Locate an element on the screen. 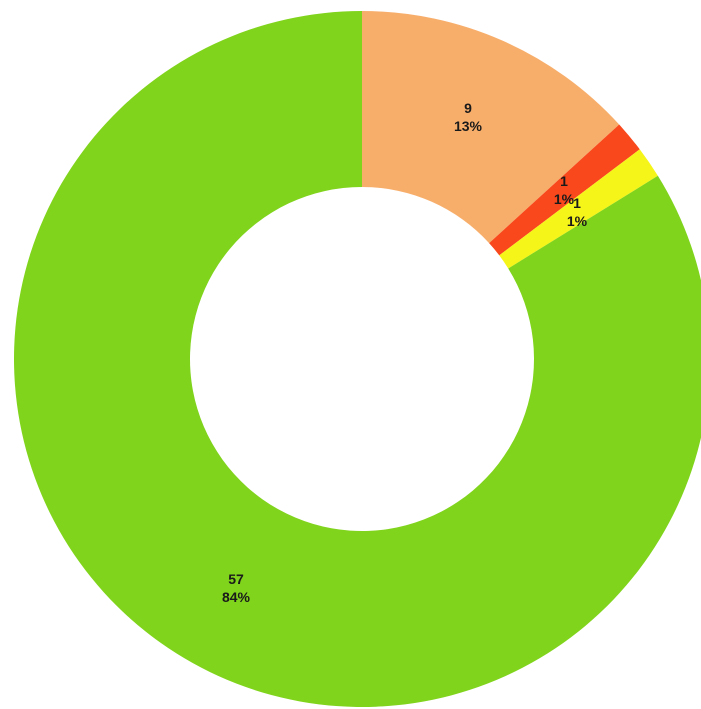 This screenshot has width=701, height=709. slice-value-label-3: 57 is located at coordinates (236, 579).